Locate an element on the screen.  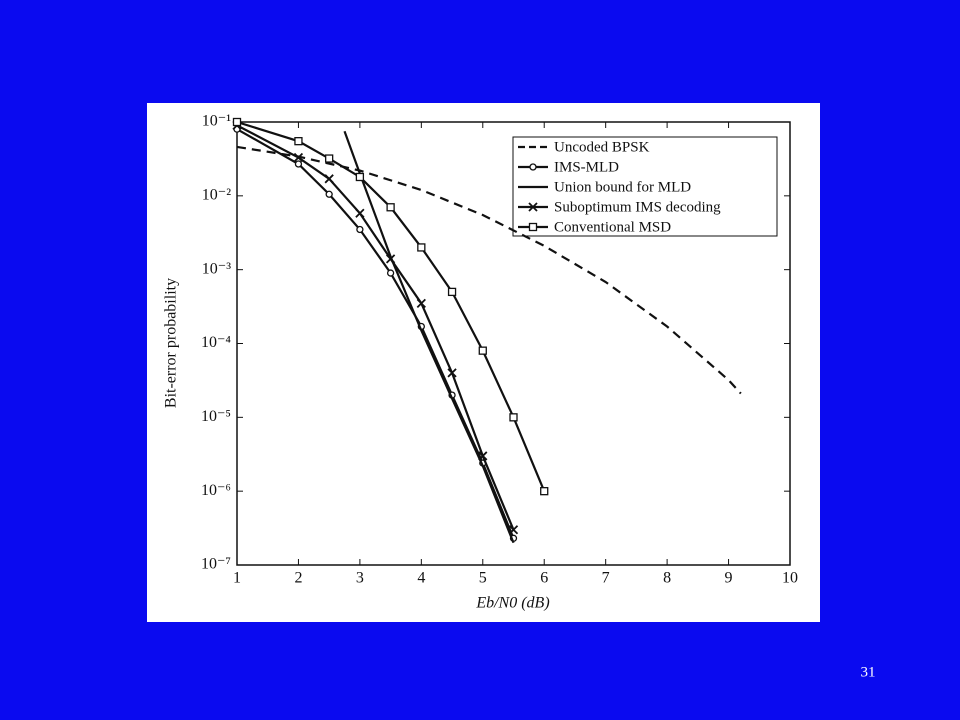
x-tick-label: 2 is located at coordinates (298, 578).